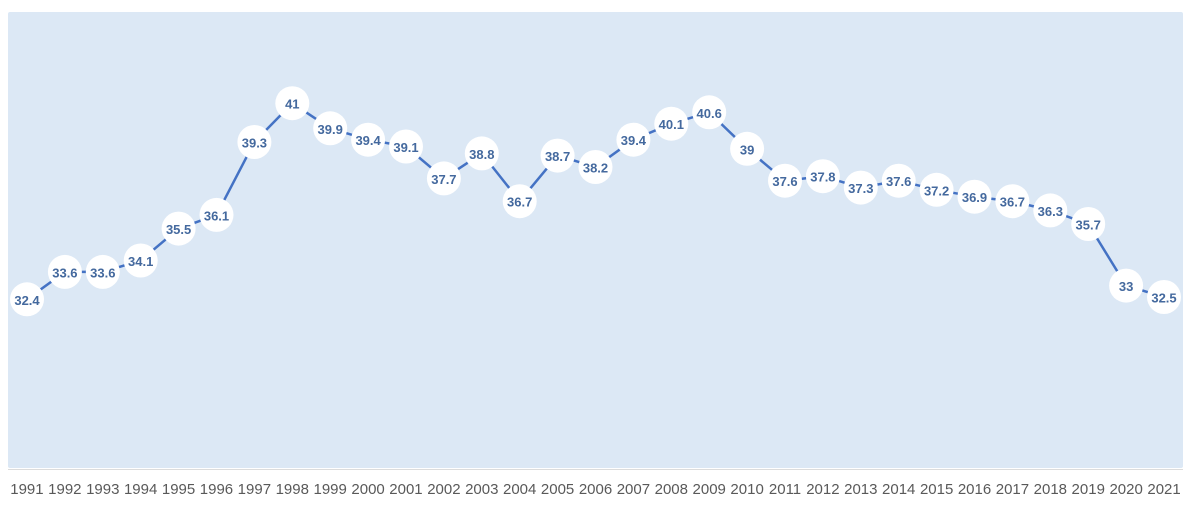  I want to click on x-tick-label: 2004, so click(520, 489).